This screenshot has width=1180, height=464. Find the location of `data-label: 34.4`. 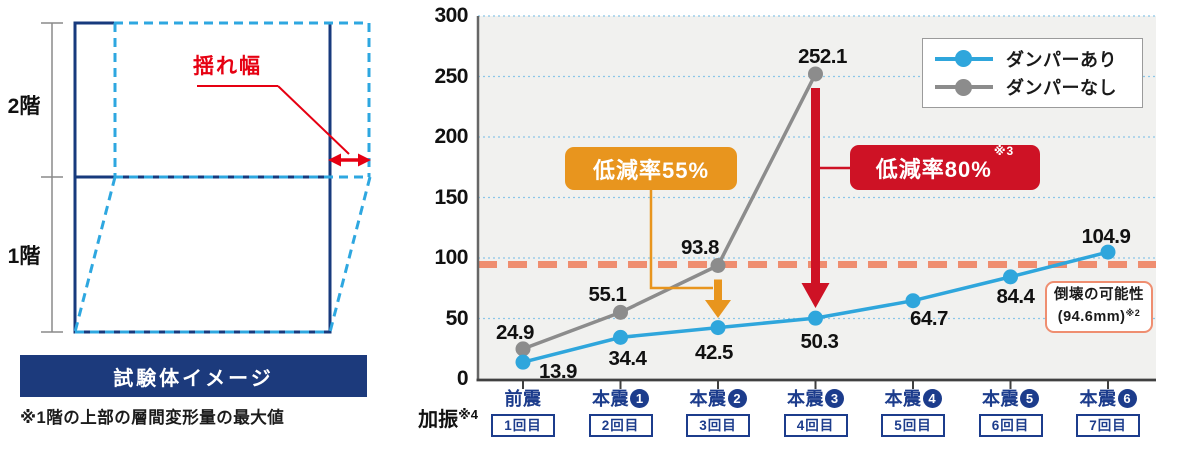

data-label: 34.4 is located at coordinates (627, 359).